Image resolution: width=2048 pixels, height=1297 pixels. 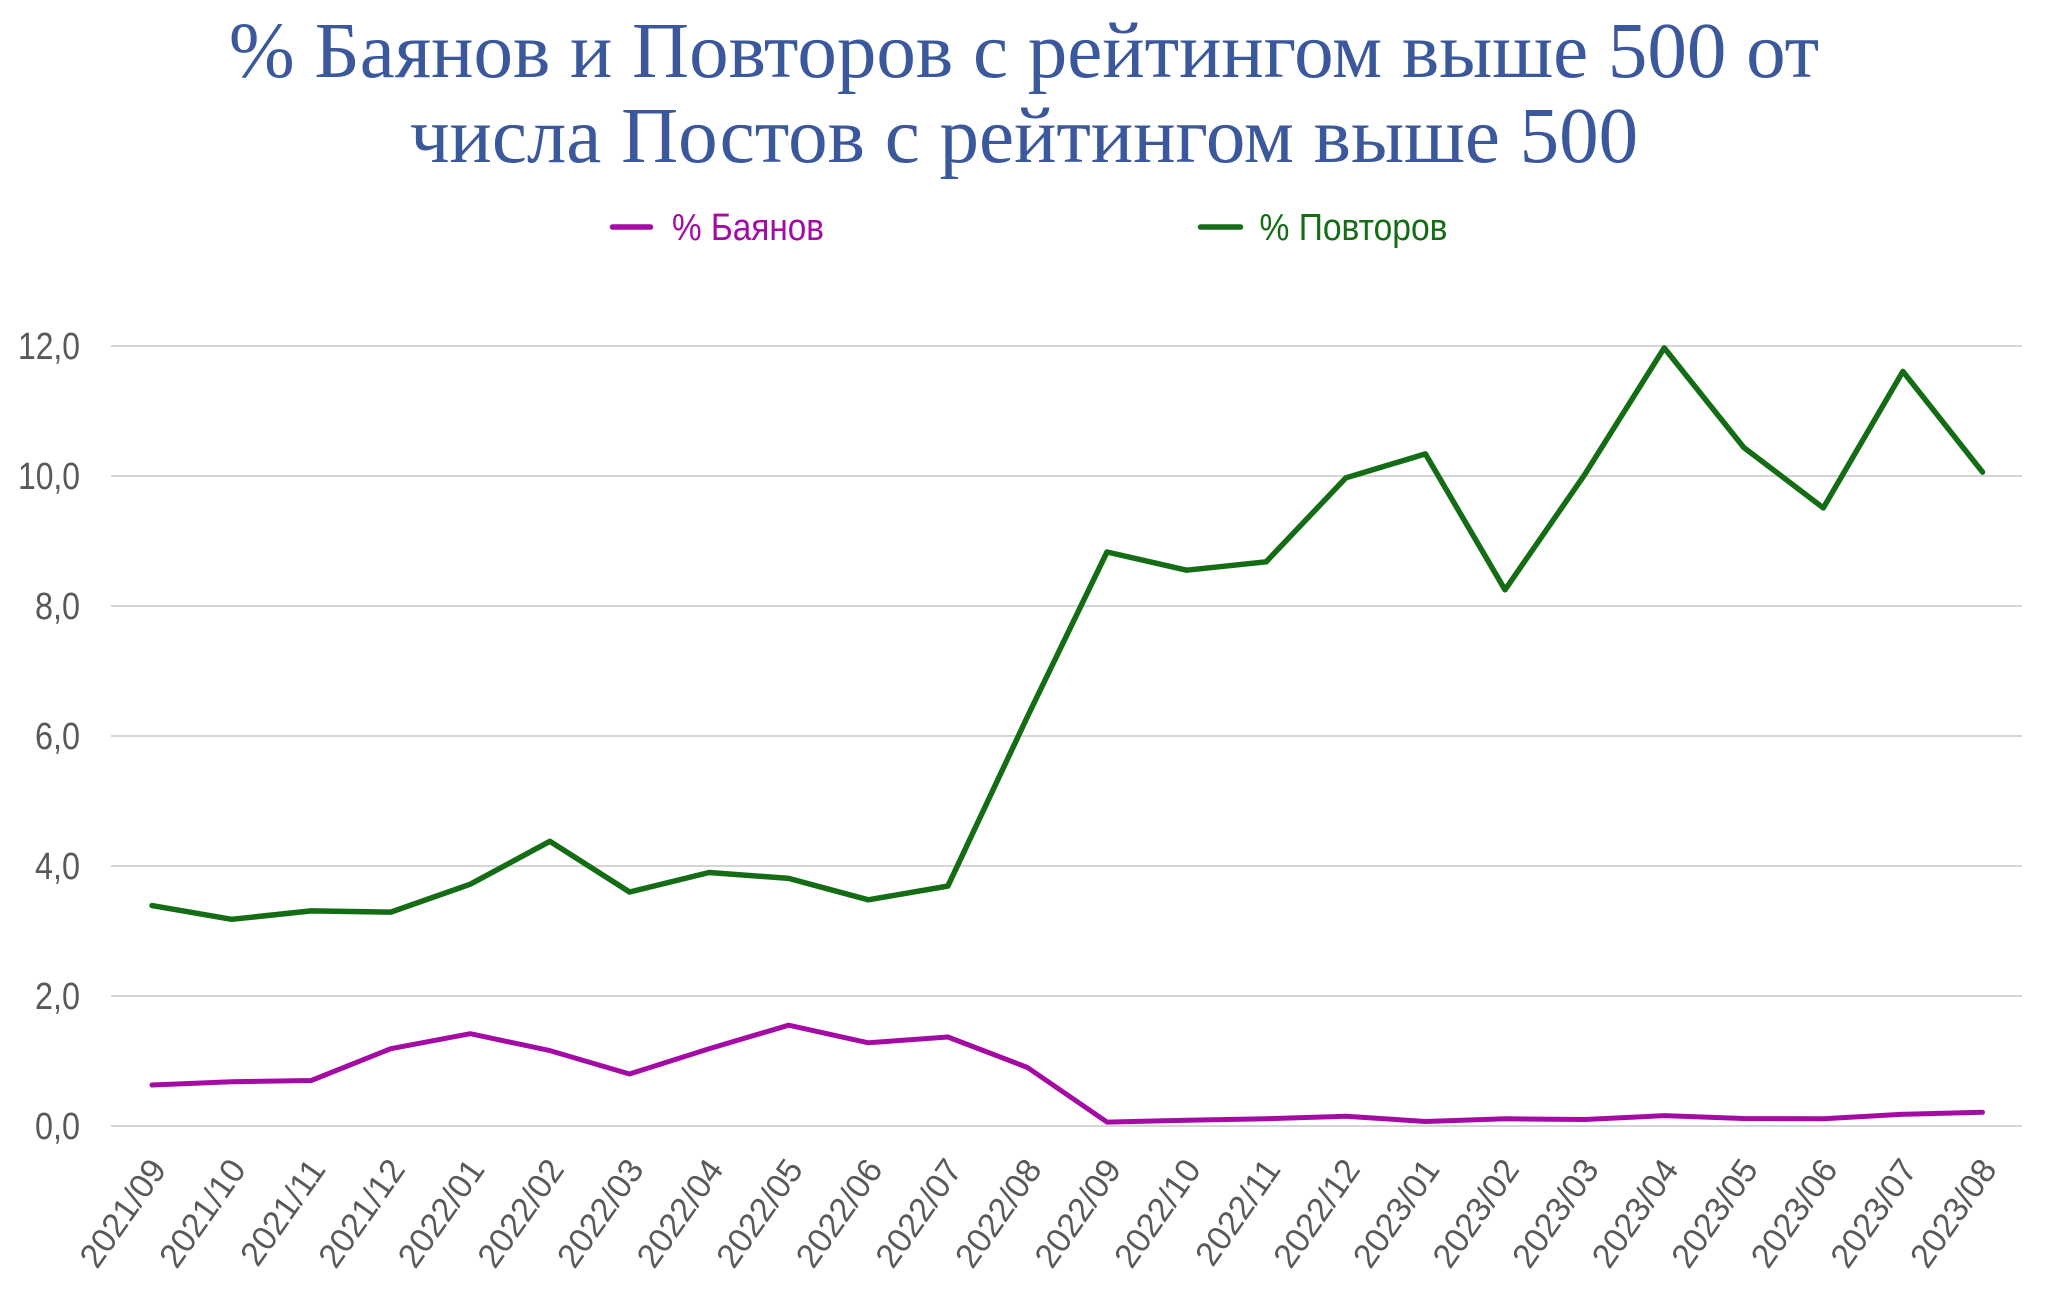 What do you see at coordinates (57, 867) in the screenshot?
I see `svg-text: 4,0` at bounding box center [57, 867].